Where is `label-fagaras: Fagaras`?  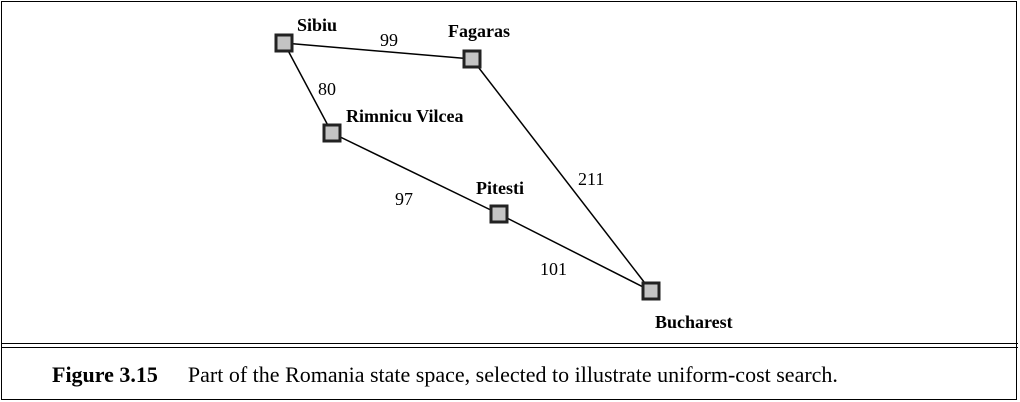
label-fagaras: Fagaras is located at coordinates (479, 31).